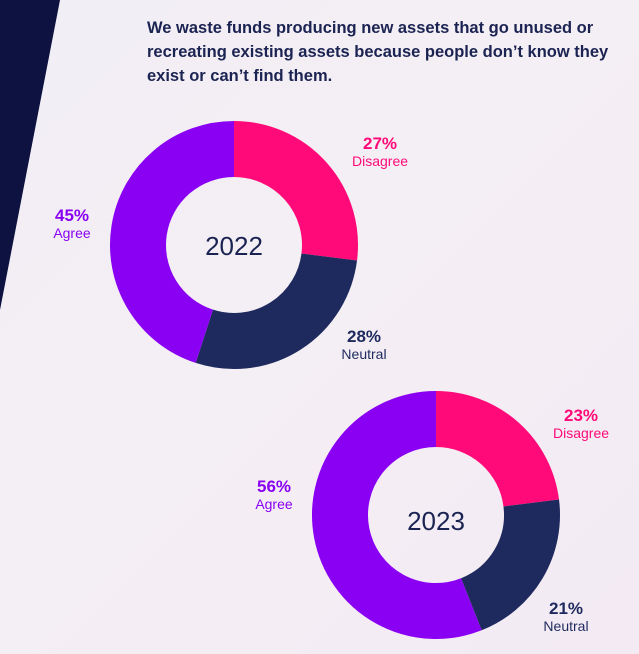 This screenshot has height=654, width=639. I want to click on center-year-2022: 2022, so click(234, 246).